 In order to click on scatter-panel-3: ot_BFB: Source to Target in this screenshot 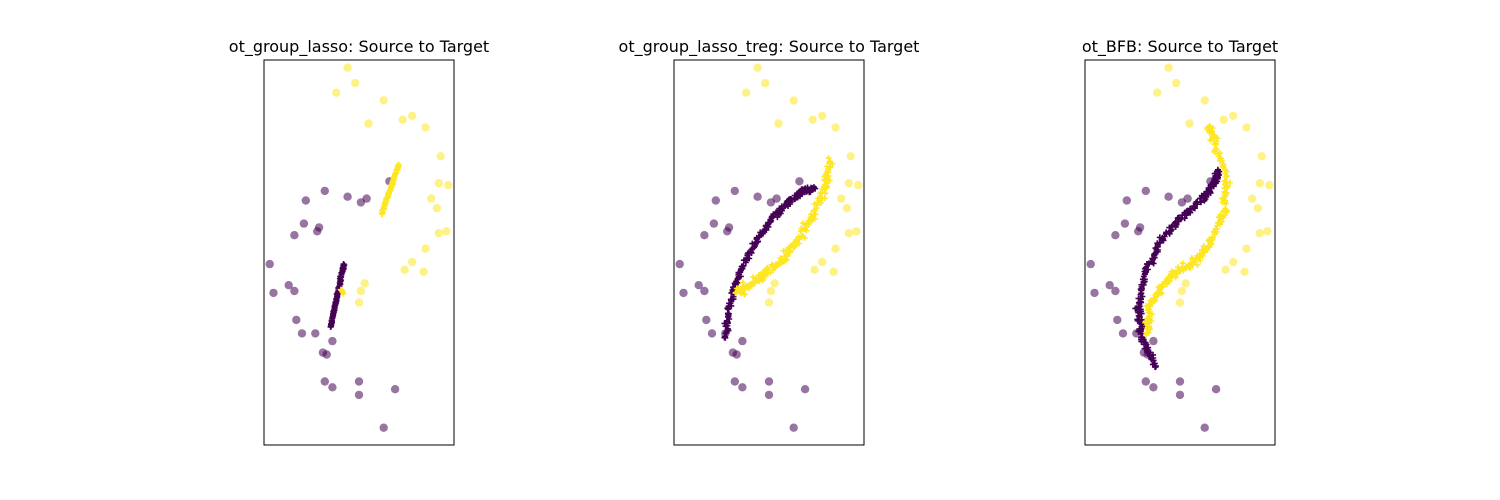, I will do `click(1180, 241)`.